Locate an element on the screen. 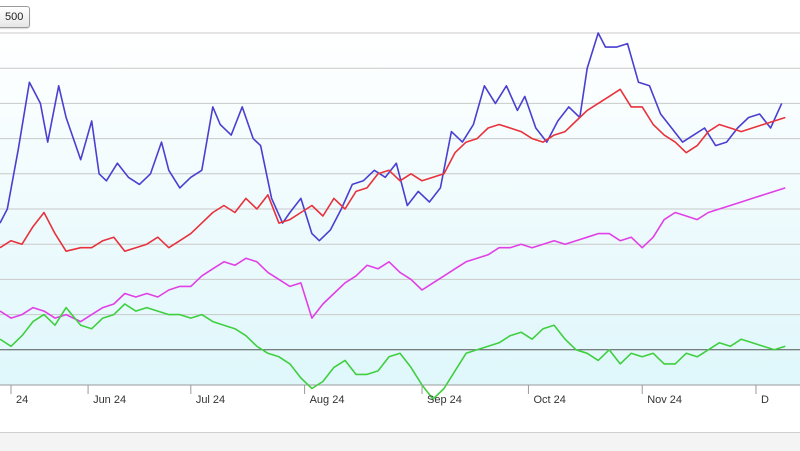 The height and width of the screenshot is (451, 800). x-tick-label: Jul 24 is located at coordinates (210, 400).